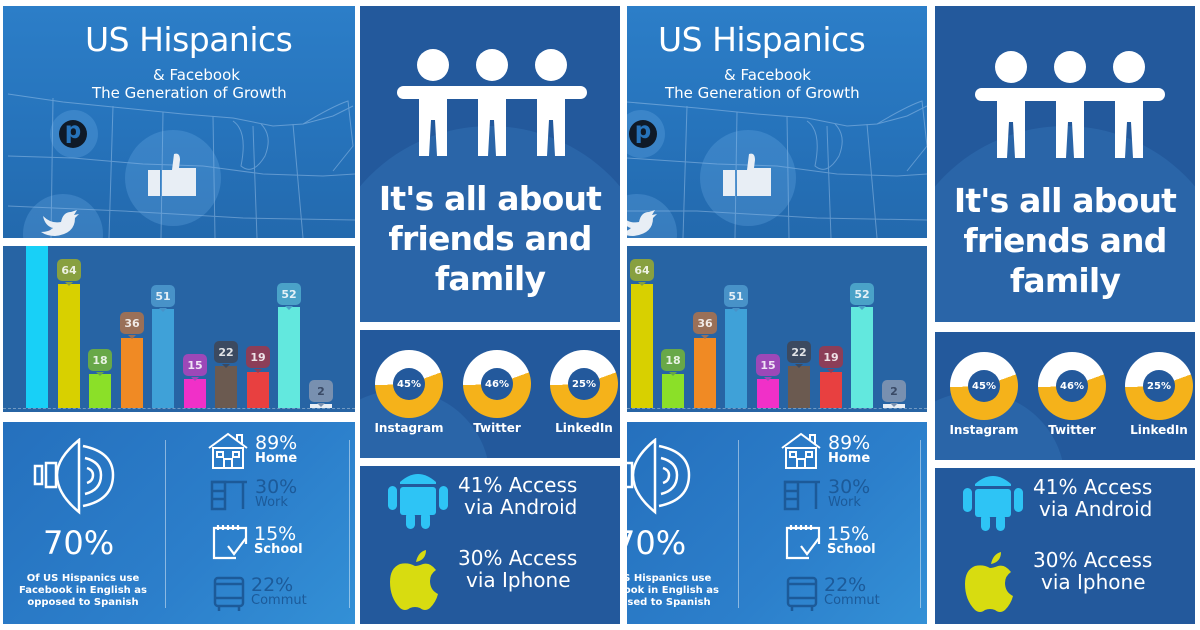  I want to click on friends-line-2: friends and, so click(490, 238).